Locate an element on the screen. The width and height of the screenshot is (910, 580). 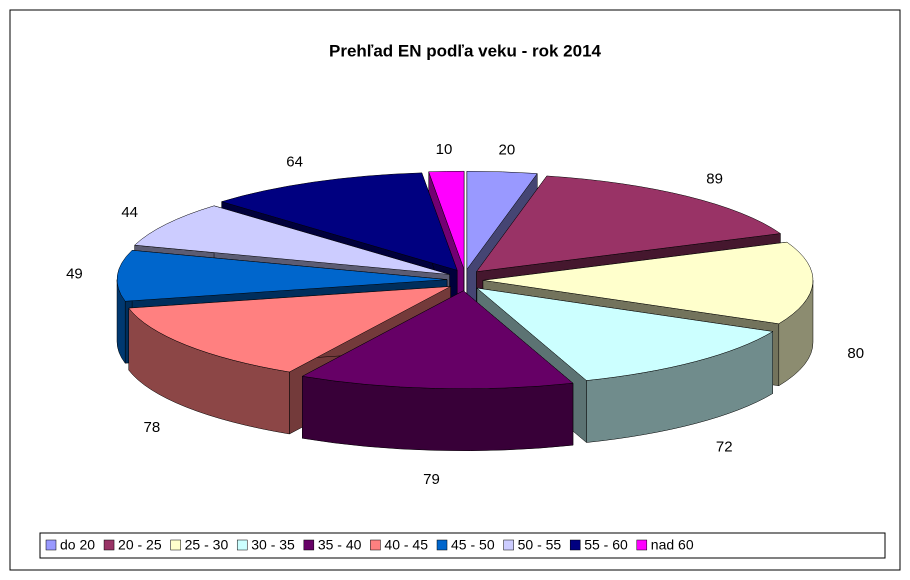
data-label: 80 is located at coordinates (855, 353).